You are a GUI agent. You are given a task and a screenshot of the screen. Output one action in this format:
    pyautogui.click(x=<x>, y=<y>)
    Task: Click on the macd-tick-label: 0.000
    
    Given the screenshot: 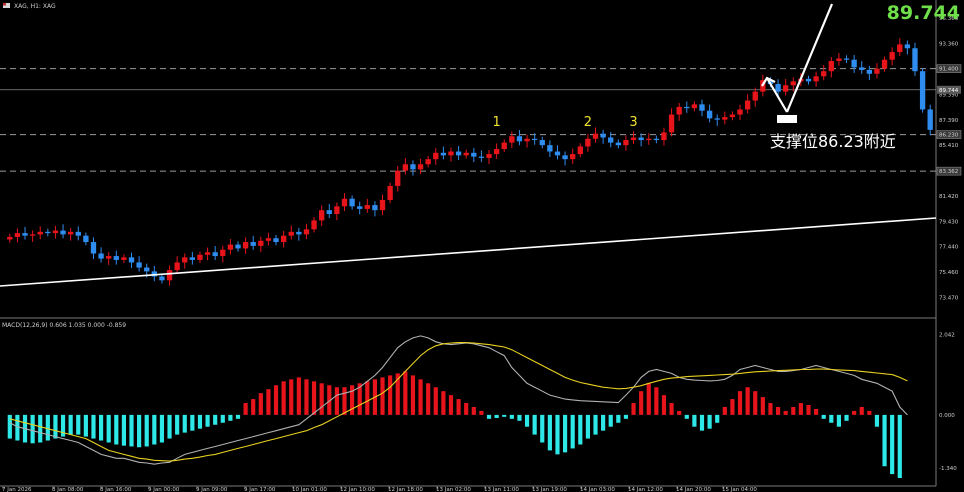 What is the action you would take?
    pyautogui.click(x=947, y=416)
    